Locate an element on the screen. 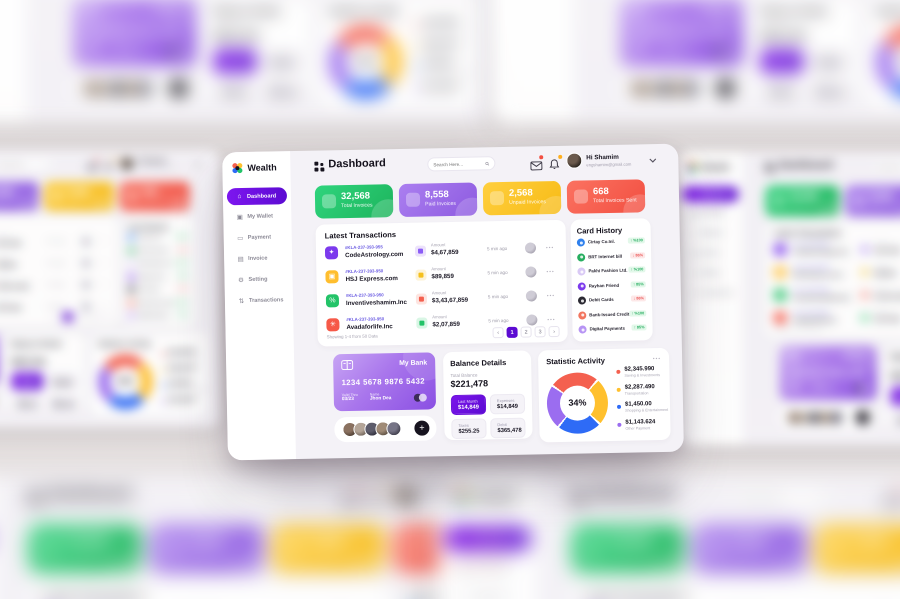  history-row: Bank-Issued Credit ↑ %100 is located at coordinates (612, 315).